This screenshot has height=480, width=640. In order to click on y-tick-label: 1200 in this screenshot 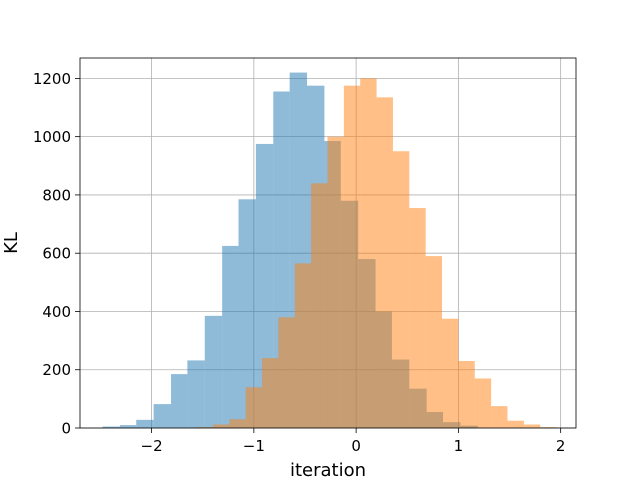, I will do `click(52, 79)`.